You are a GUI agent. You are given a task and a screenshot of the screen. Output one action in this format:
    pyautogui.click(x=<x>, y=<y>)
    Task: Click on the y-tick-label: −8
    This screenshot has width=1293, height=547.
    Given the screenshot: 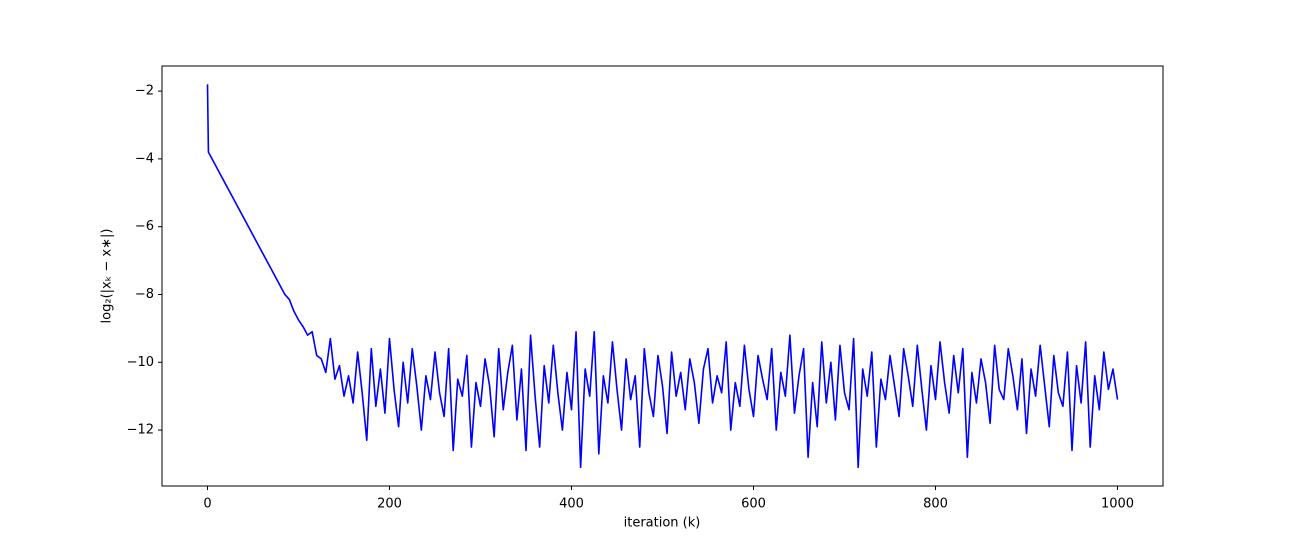 What is the action you would take?
    pyautogui.click(x=144, y=294)
    